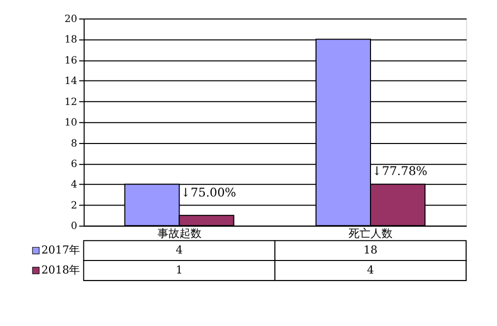  Describe the element at coordinates (74, 144) in the screenshot. I see `y-tick-label: 8` at that location.